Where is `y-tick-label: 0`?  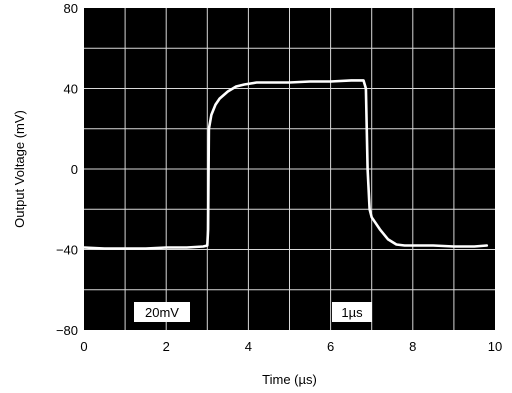 y-tick-label: 0 is located at coordinates (74, 169).